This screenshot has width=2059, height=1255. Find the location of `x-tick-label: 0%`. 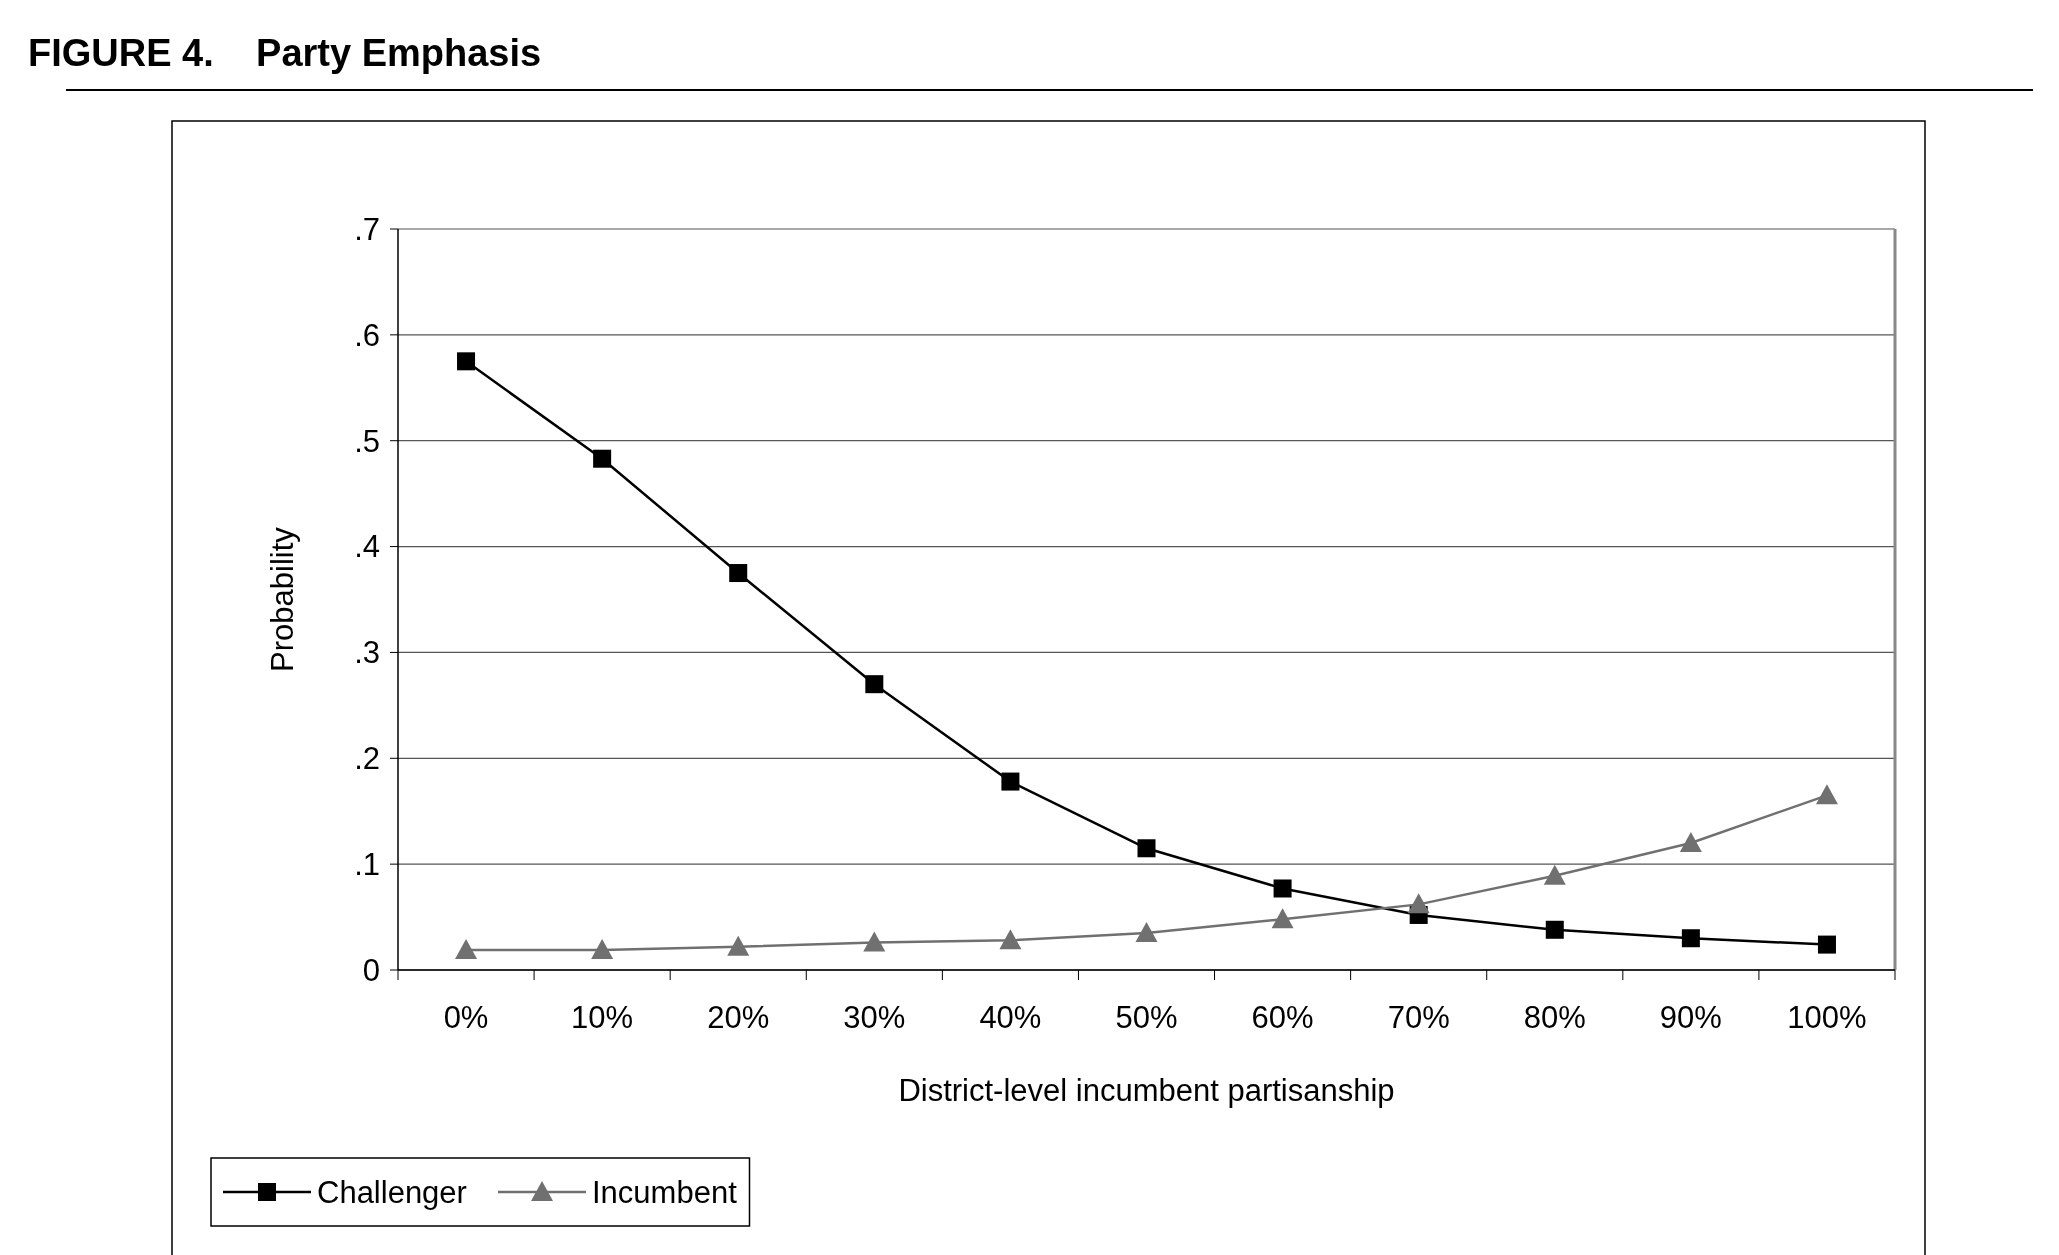

x-tick-label: 0% is located at coordinates (466, 1017).